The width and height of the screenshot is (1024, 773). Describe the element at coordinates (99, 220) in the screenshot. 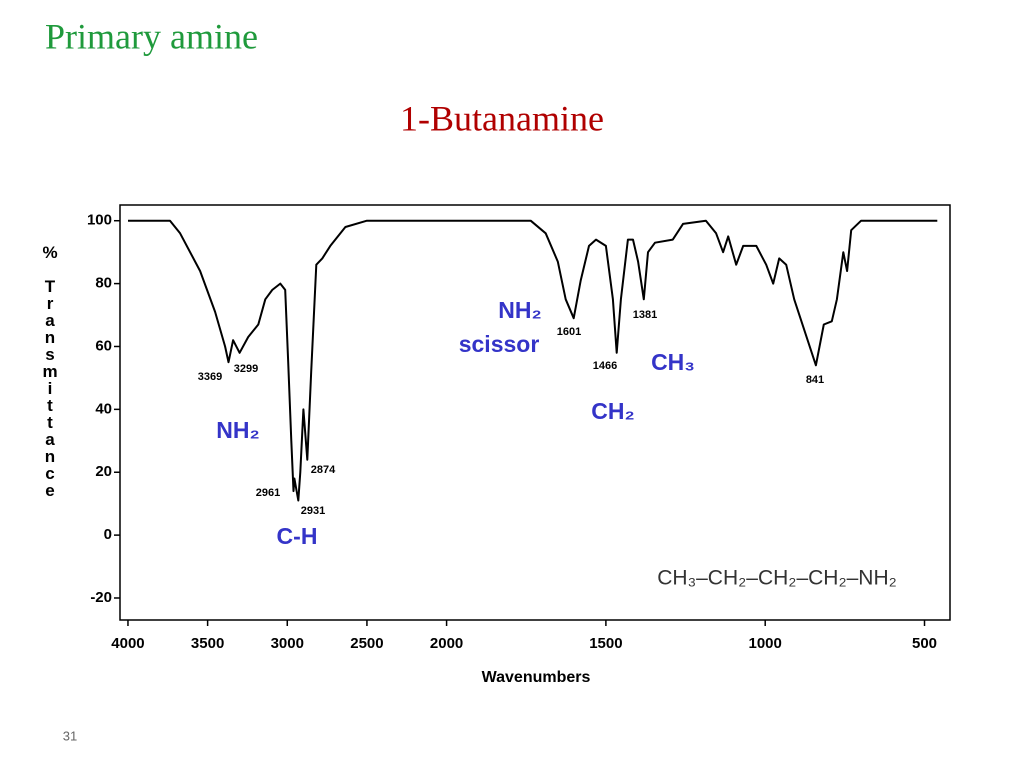

I see `y-tick-label: 100` at that location.